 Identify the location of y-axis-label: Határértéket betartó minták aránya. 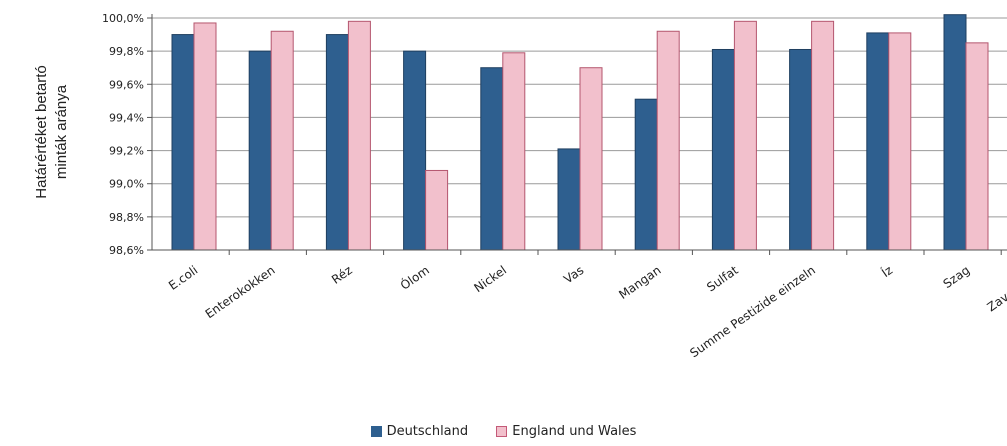
(48, 132).